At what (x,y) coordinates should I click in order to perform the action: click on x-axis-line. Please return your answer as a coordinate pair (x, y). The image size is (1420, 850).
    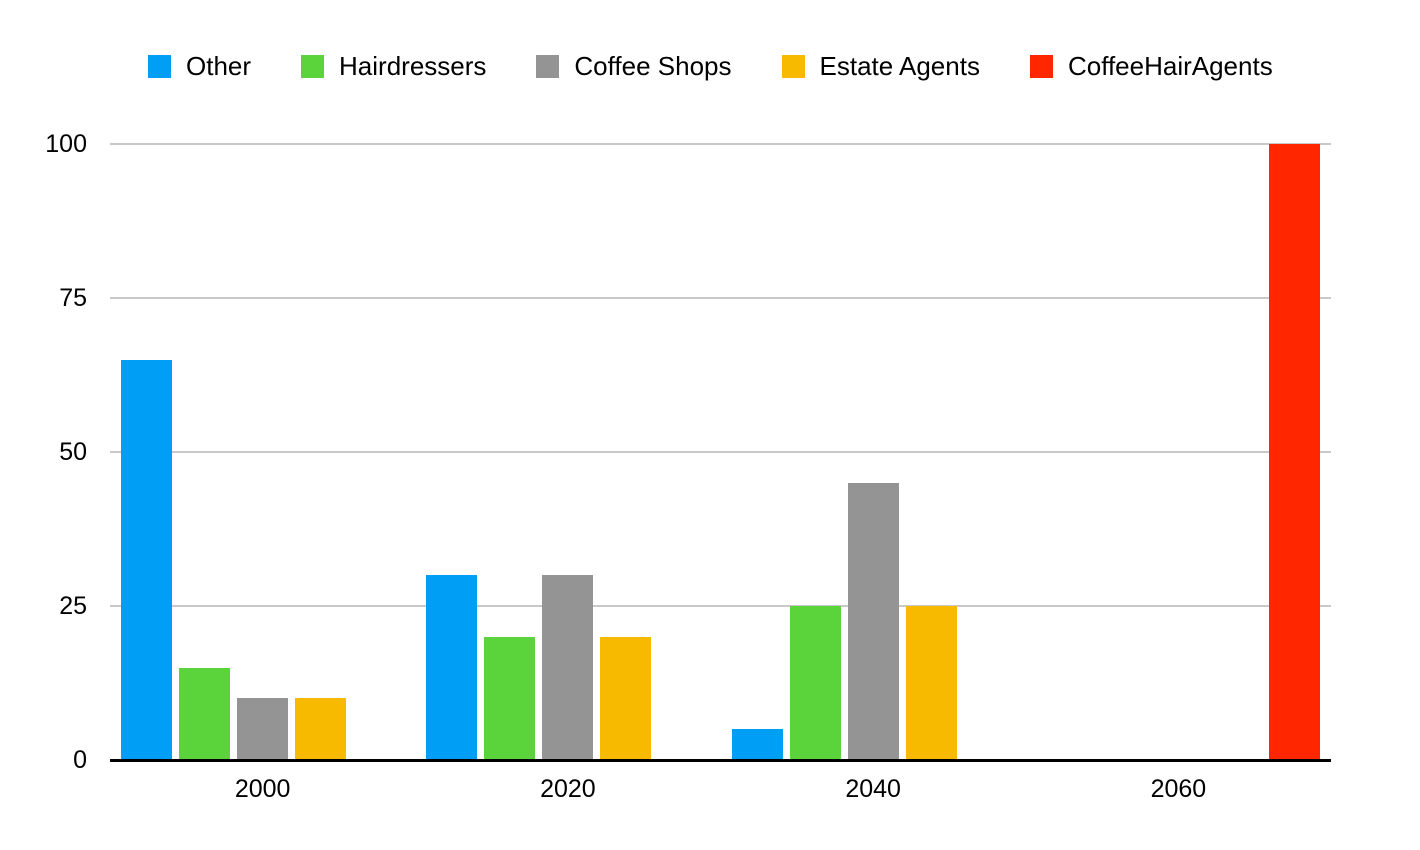
    Looking at the image, I should click on (720, 760).